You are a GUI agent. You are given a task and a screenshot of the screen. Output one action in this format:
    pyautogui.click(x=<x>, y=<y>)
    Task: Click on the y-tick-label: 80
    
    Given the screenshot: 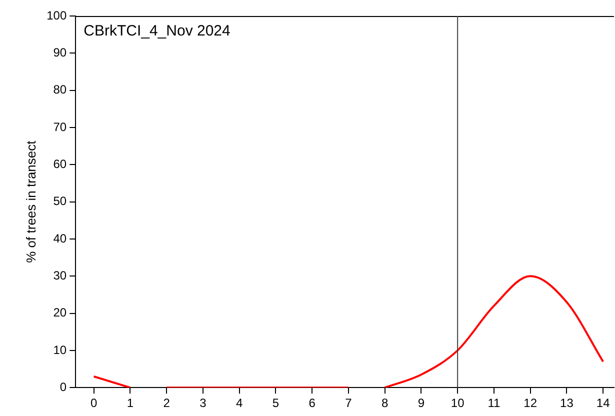 What is the action you would take?
    pyautogui.click(x=60, y=89)
    